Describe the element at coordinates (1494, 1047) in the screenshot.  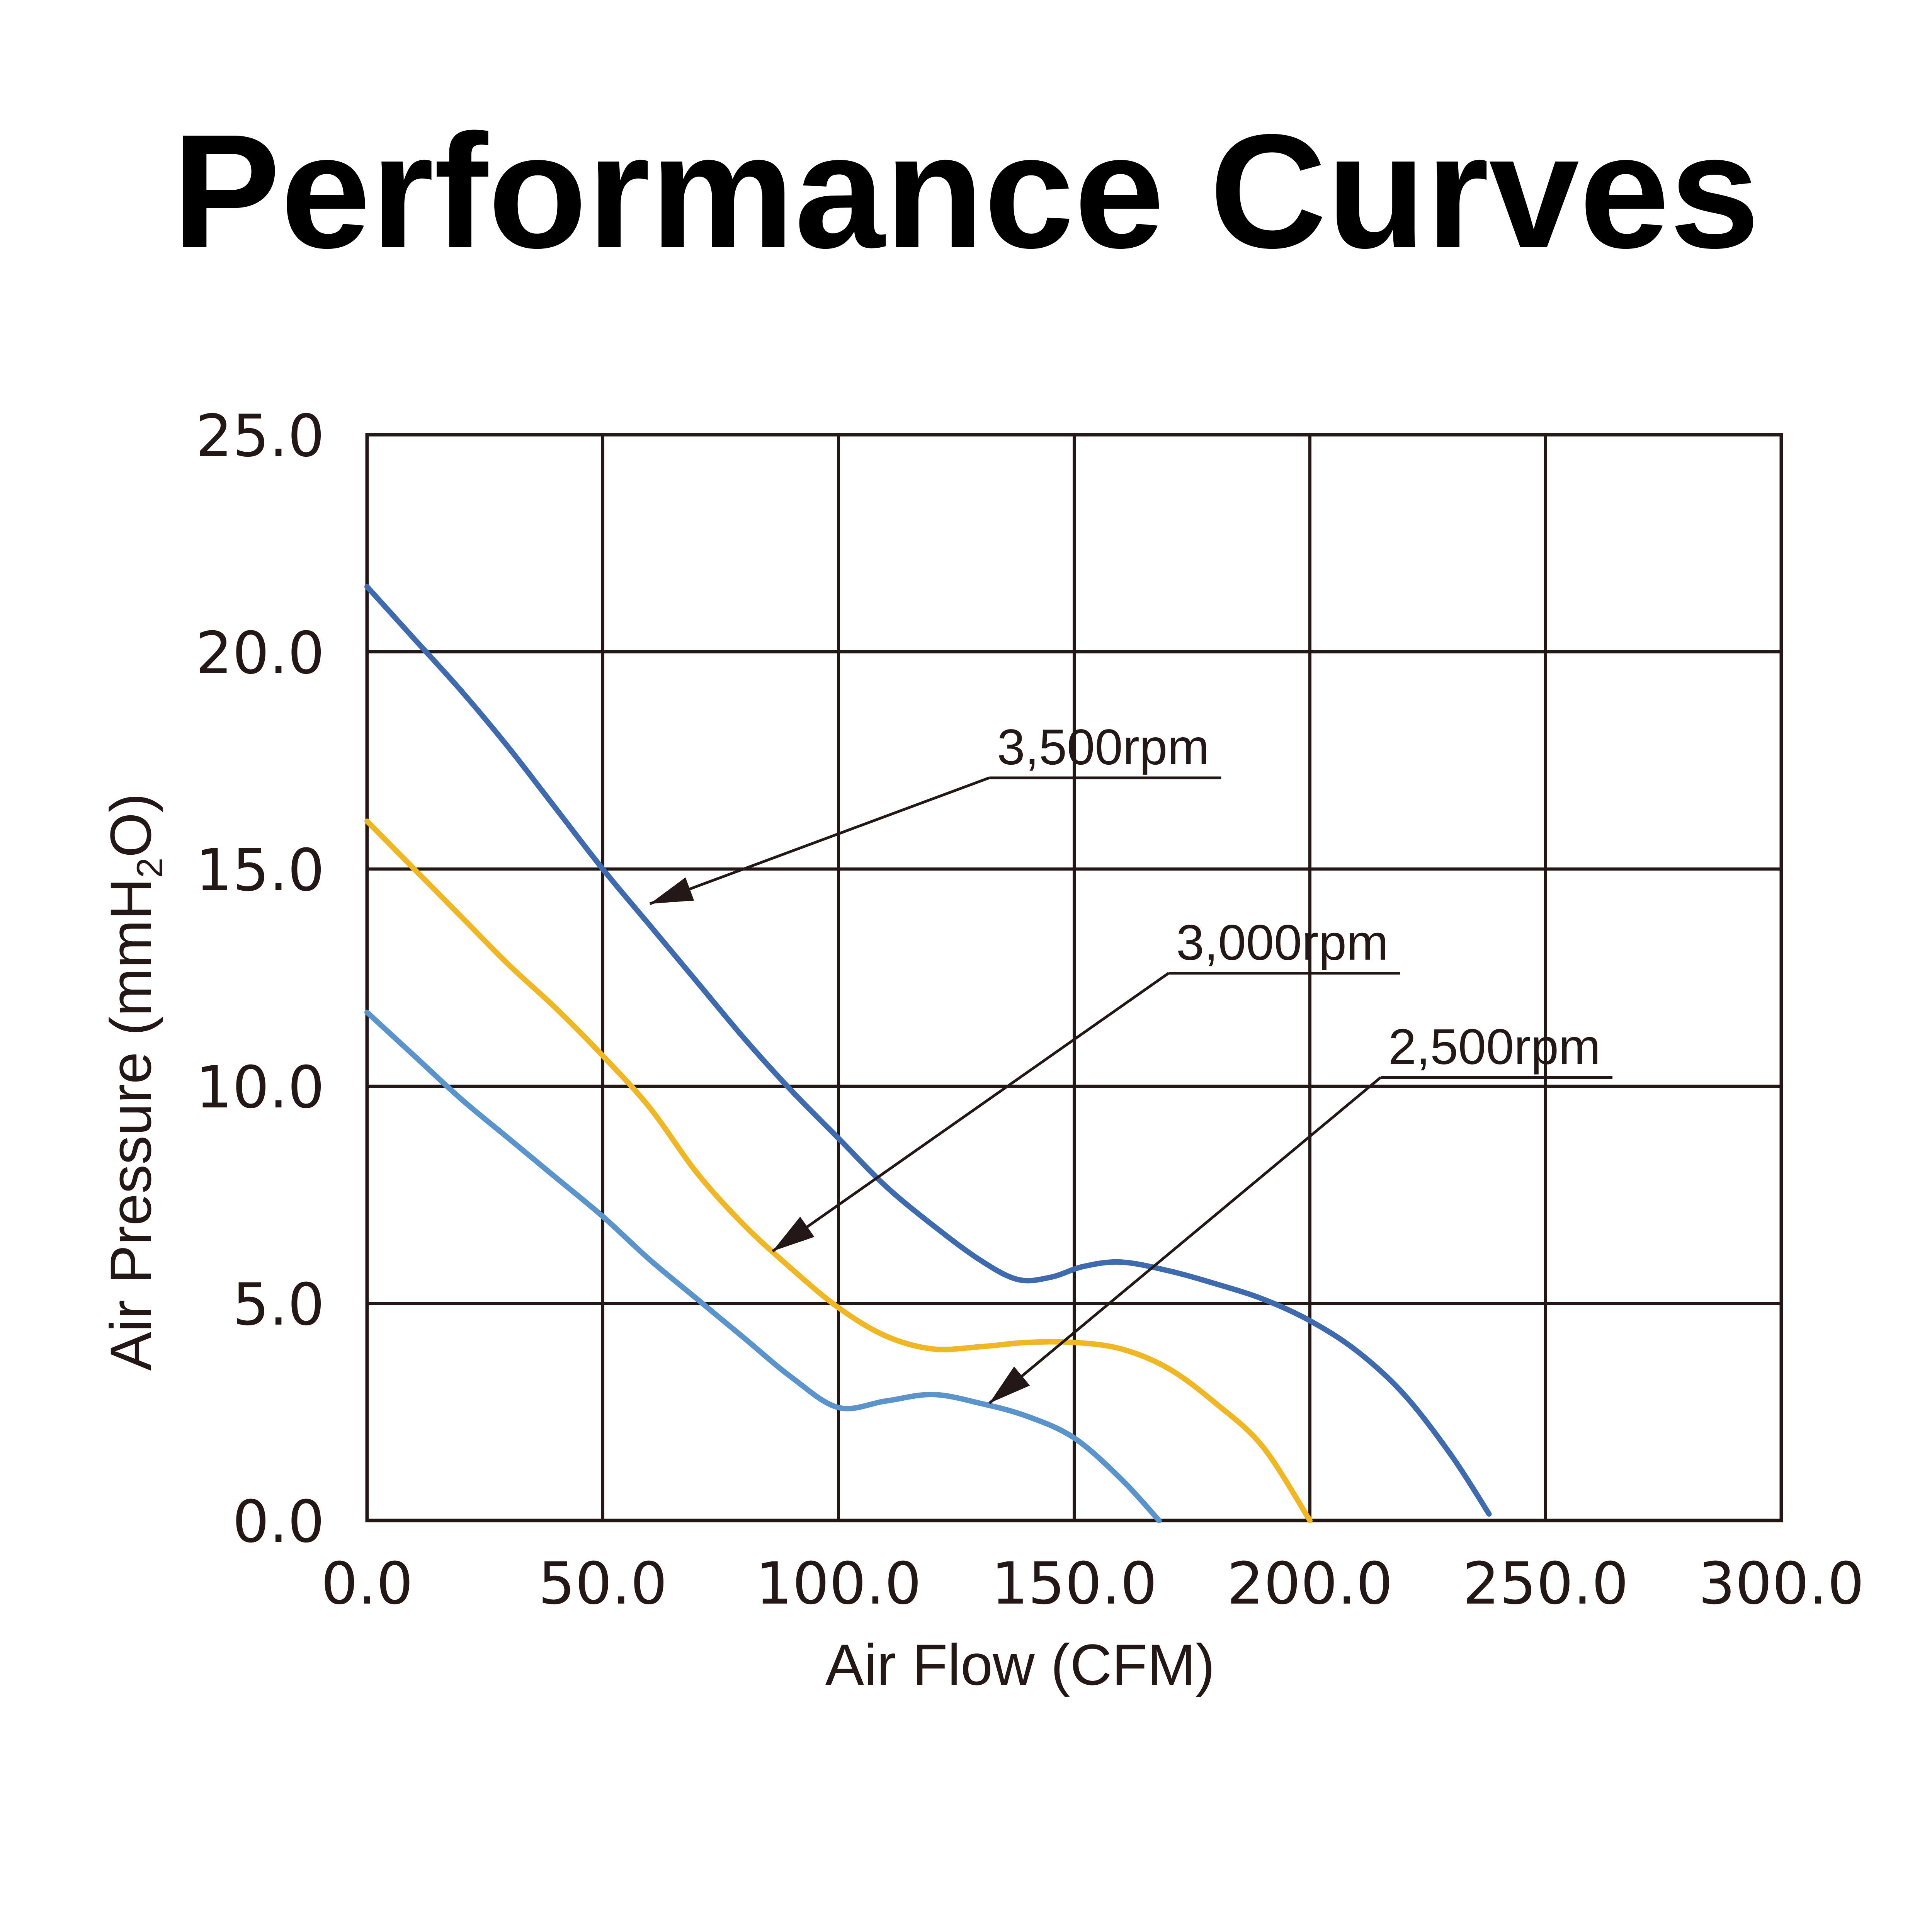
I see `series-label: 2,500rpm` at that location.